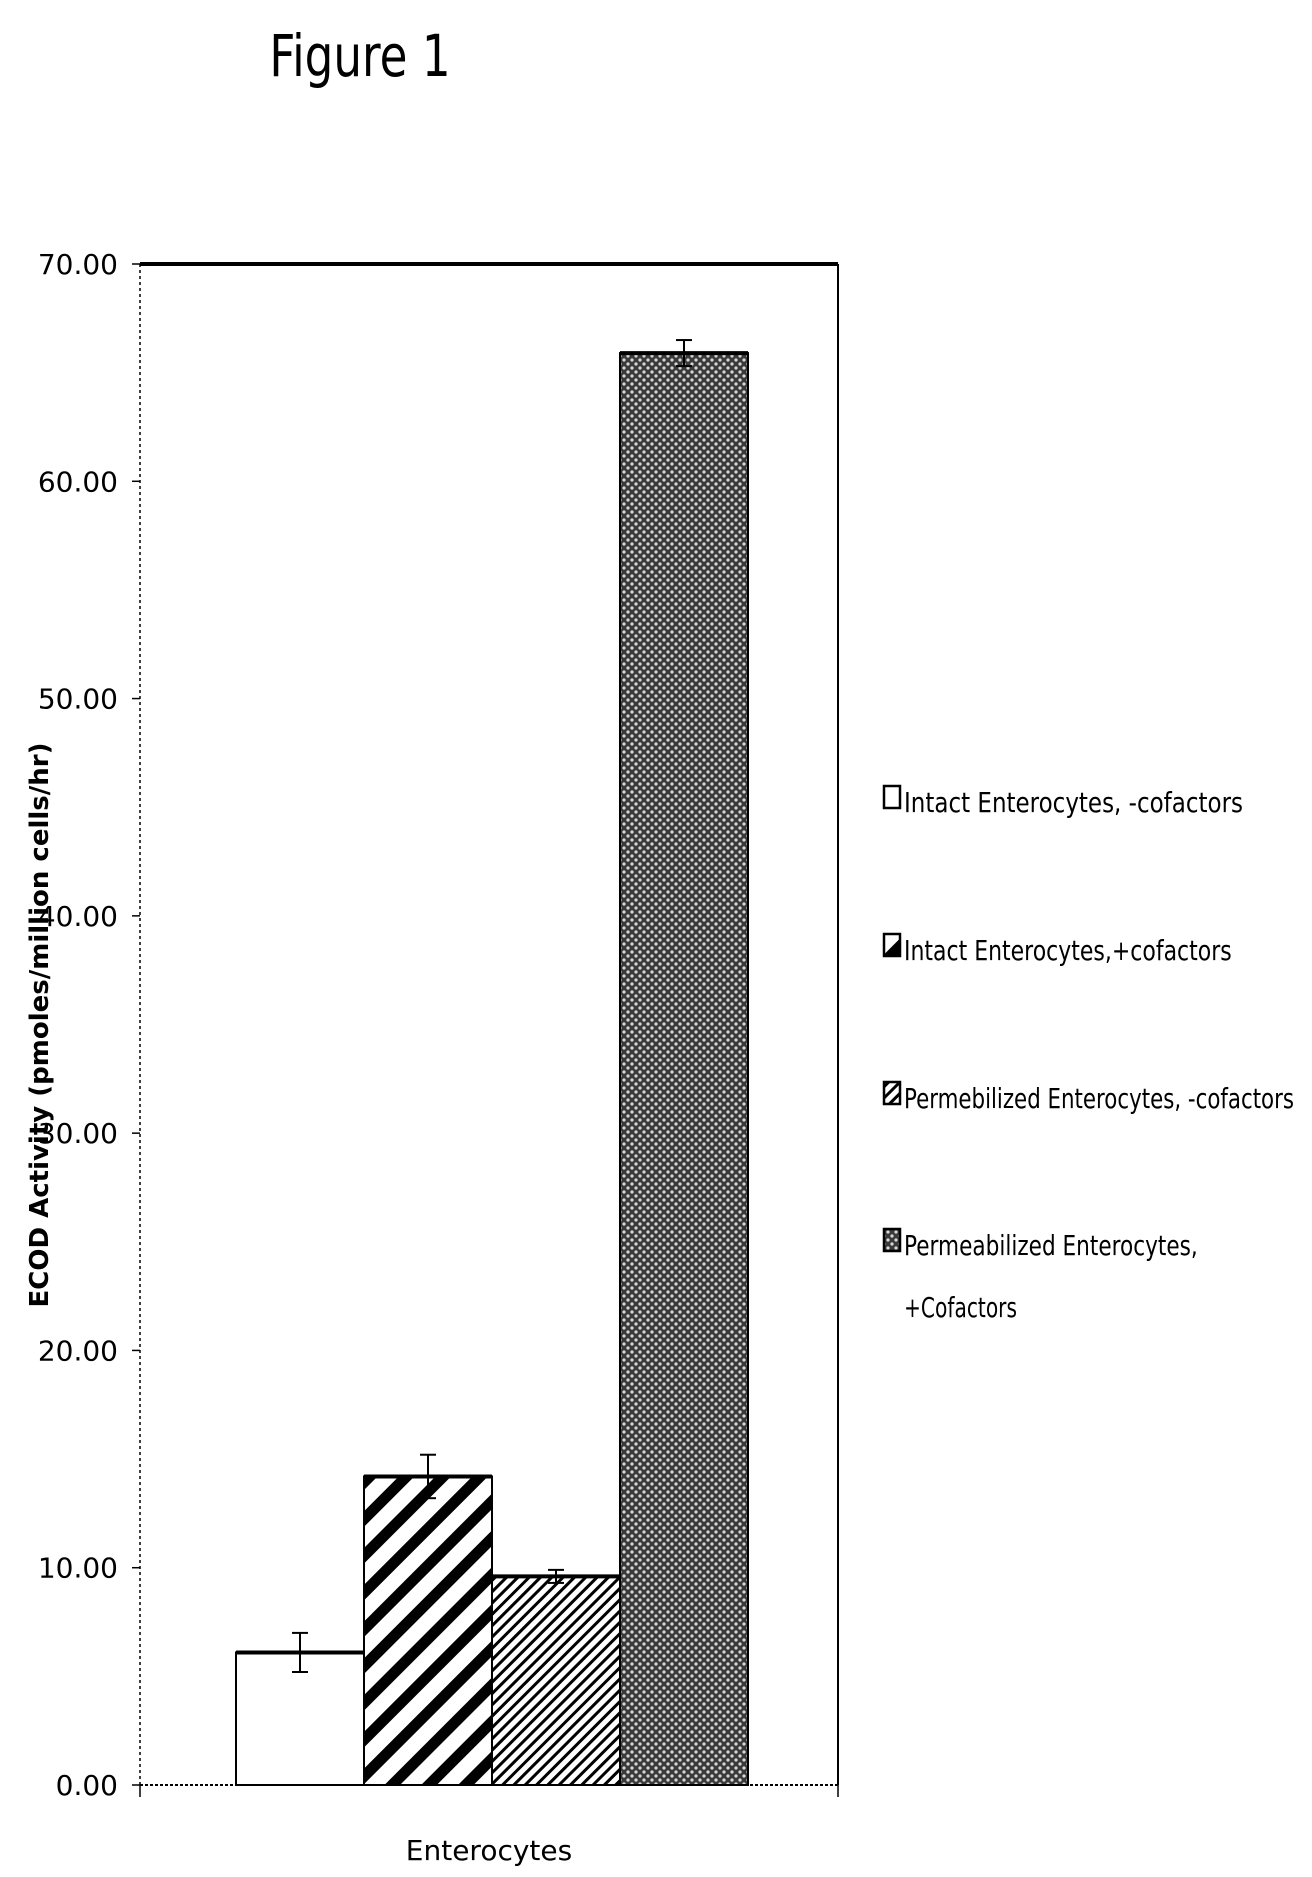  Describe the element at coordinates (78, 481) in the screenshot. I see `y-tick-label: 60.00` at that location.